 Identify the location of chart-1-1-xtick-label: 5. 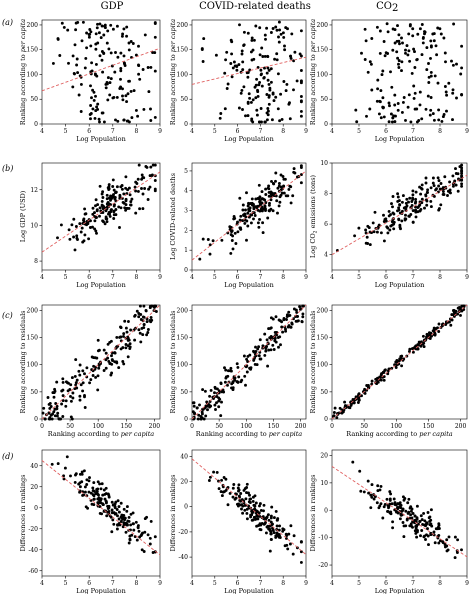
(215, 277).